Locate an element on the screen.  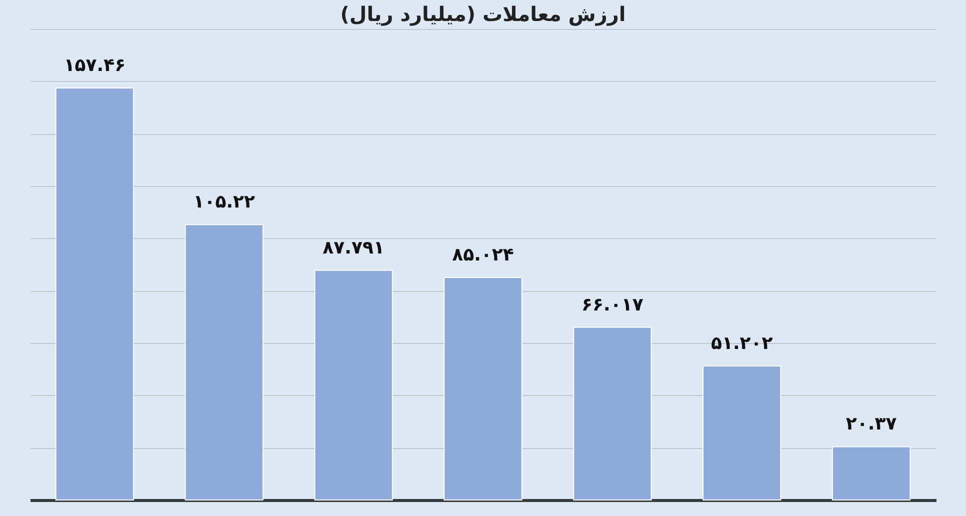
chart-title: ارزش معاملات (میلیارد ریال) is located at coordinates (483, 14).